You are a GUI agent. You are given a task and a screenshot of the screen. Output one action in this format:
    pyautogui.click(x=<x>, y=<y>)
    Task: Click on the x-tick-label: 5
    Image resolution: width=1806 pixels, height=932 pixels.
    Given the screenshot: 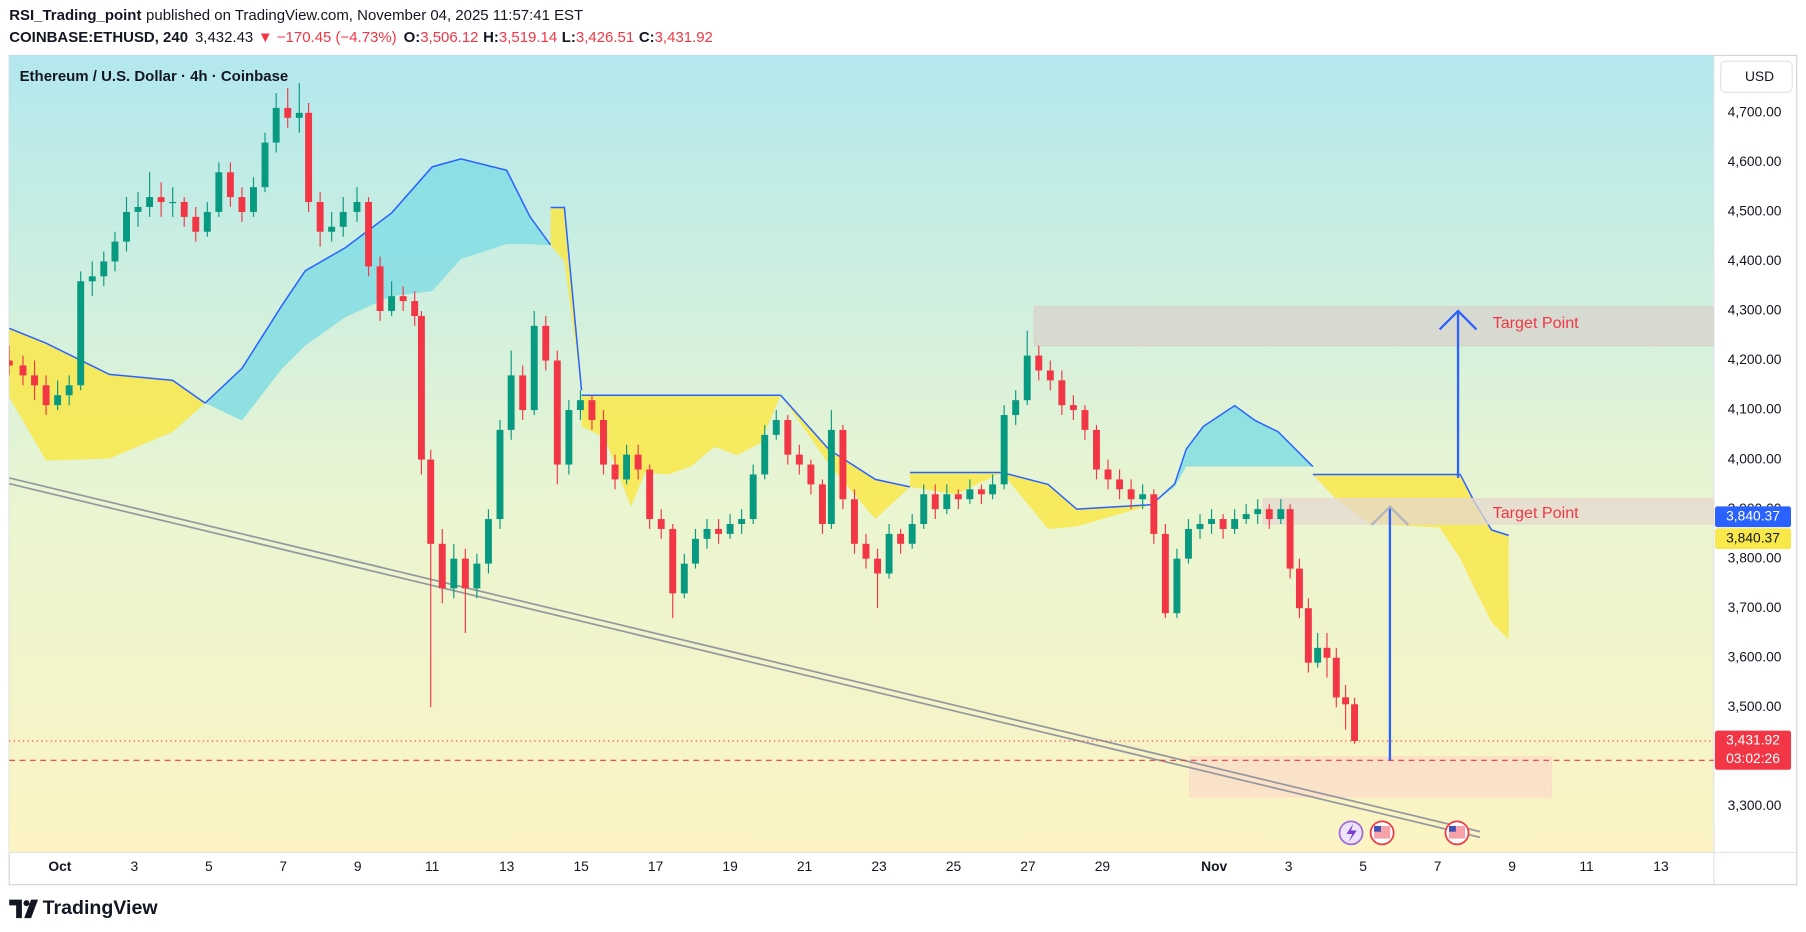 What is the action you would take?
    pyautogui.click(x=209, y=866)
    